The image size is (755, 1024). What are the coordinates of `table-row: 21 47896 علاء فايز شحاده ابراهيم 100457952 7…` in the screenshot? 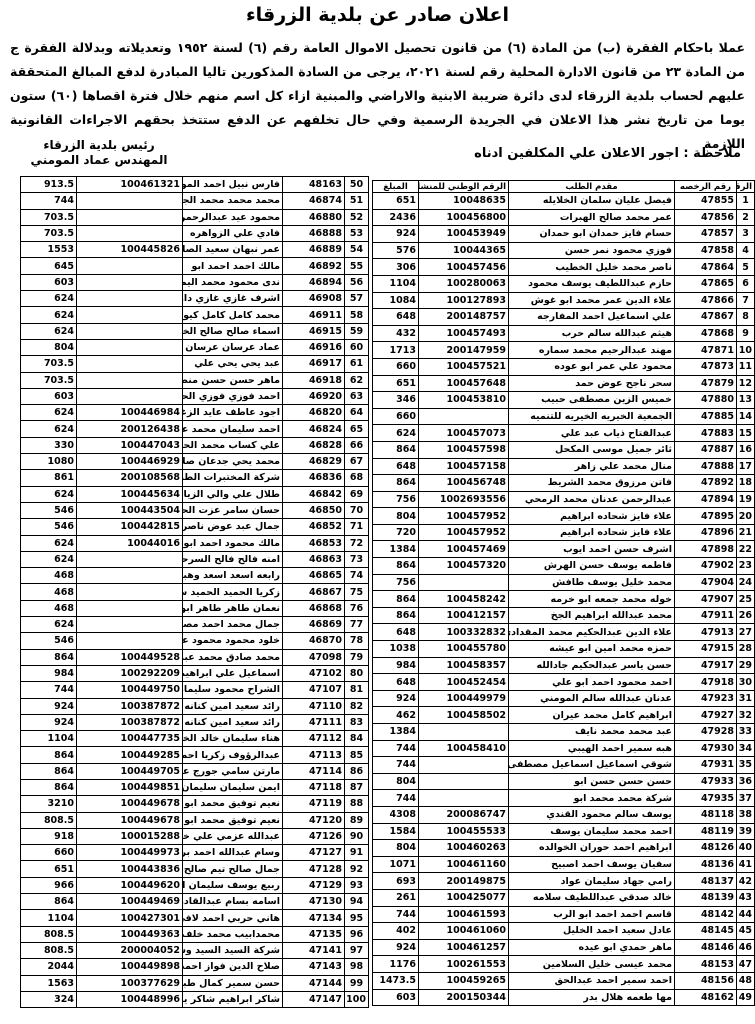 It's located at (563, 532).